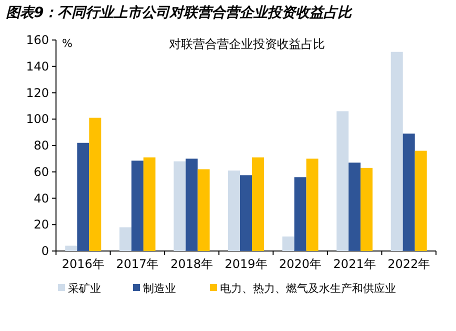  Describe the element at coordinates (37, 119) in the screenshot. I see `y-tick-label: 100` at that location.